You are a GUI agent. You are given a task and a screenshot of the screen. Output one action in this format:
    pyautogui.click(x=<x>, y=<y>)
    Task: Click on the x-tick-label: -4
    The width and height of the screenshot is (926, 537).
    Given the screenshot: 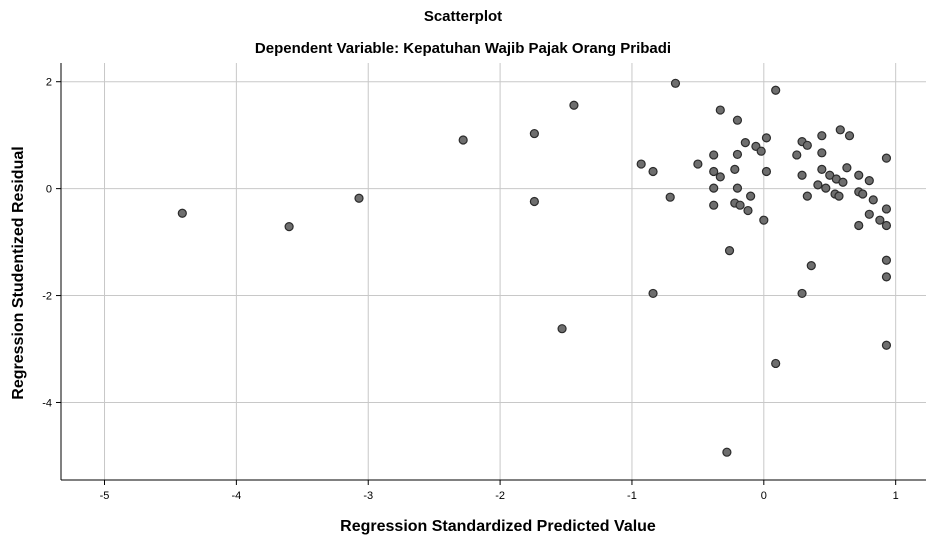 What is the action you would take?
    pyautogui.click(x=236, y=496)
    